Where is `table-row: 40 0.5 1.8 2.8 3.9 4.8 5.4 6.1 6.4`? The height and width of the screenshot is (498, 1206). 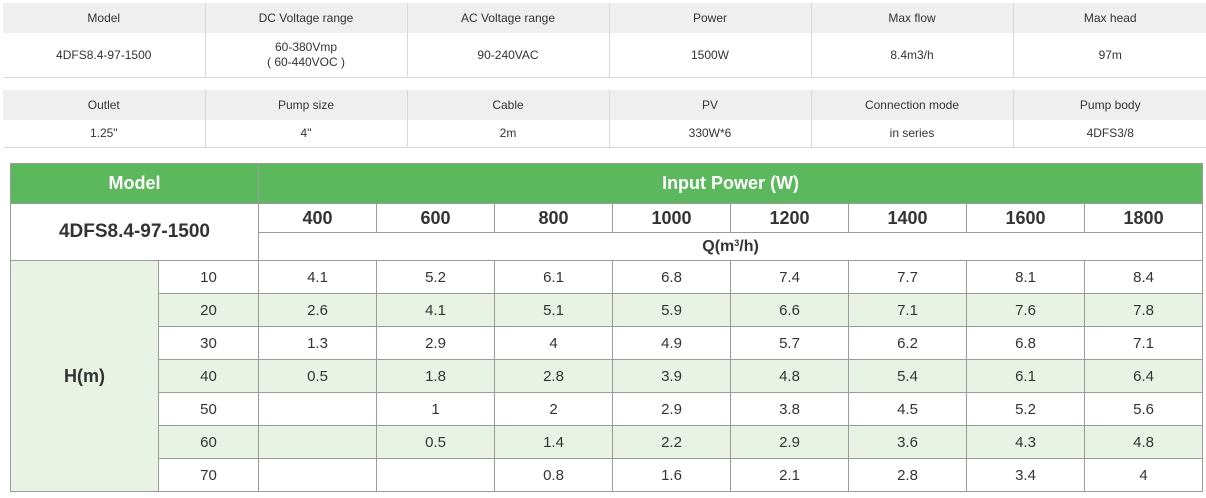 table-row: 40 0.5 1.8 2.8 3.9 4.8 5.4 6.1 6.4 is located at coordinates (607, 376).